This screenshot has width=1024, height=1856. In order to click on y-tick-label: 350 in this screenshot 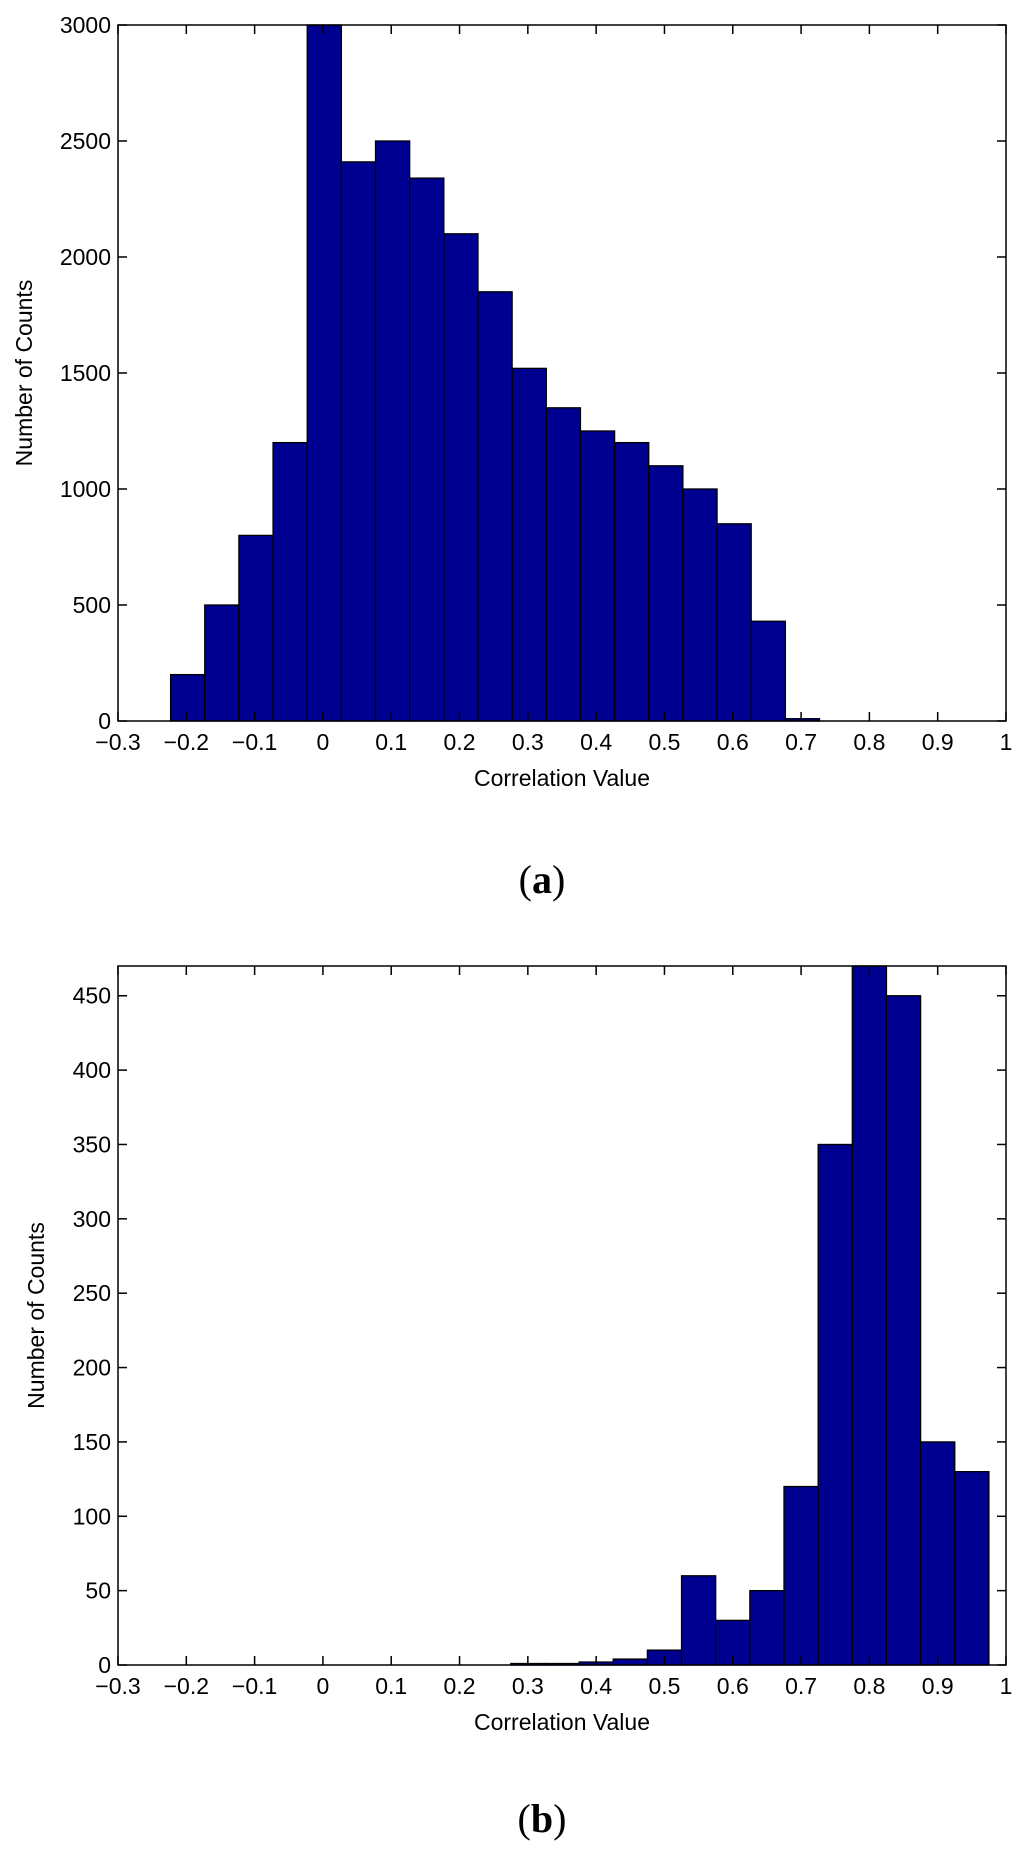, I will do `click(92, 1144)`.